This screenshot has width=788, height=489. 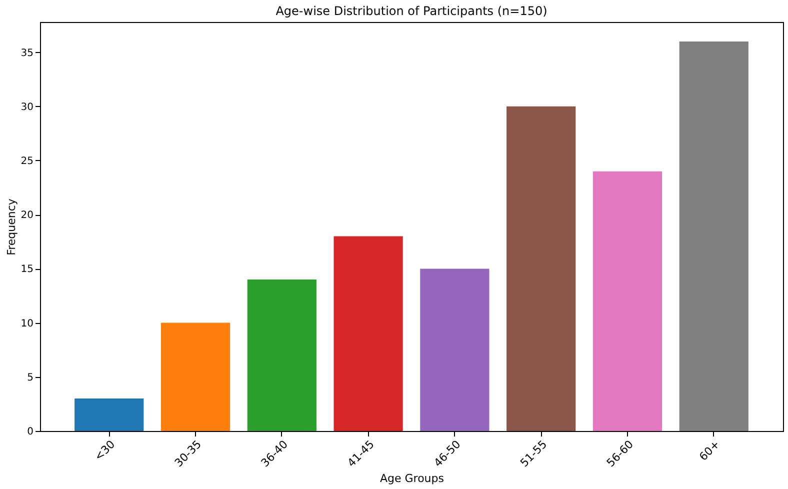 What do you see at coordinates (105, 451) in the screenshot?
I see `x-tick-label: <30` at bounding box center [105, 451].